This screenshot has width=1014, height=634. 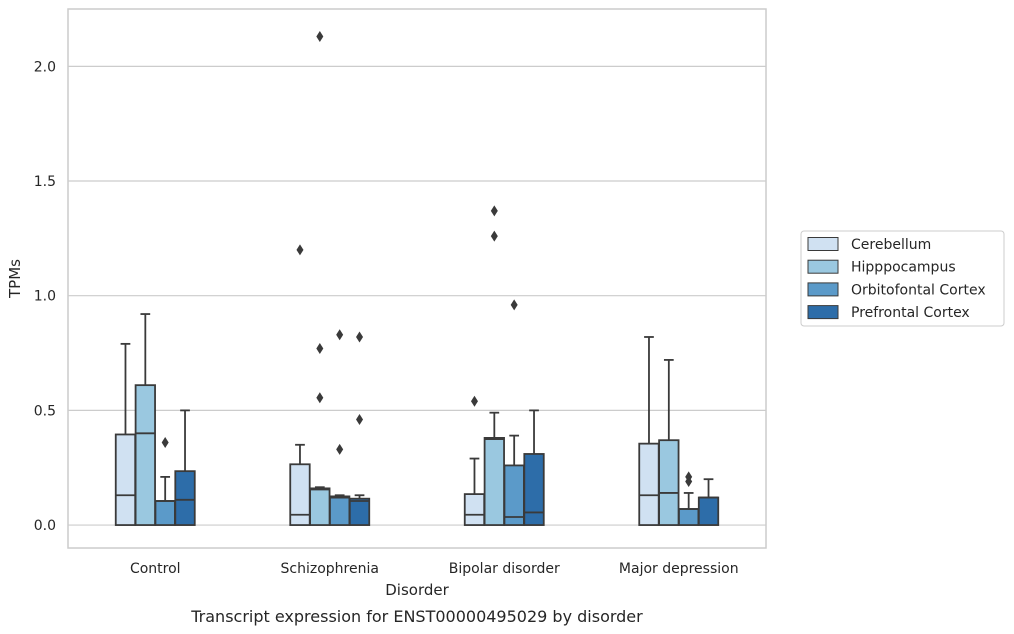 I want to click on legend-label: Cerebellum, so click(x=891, y=245).